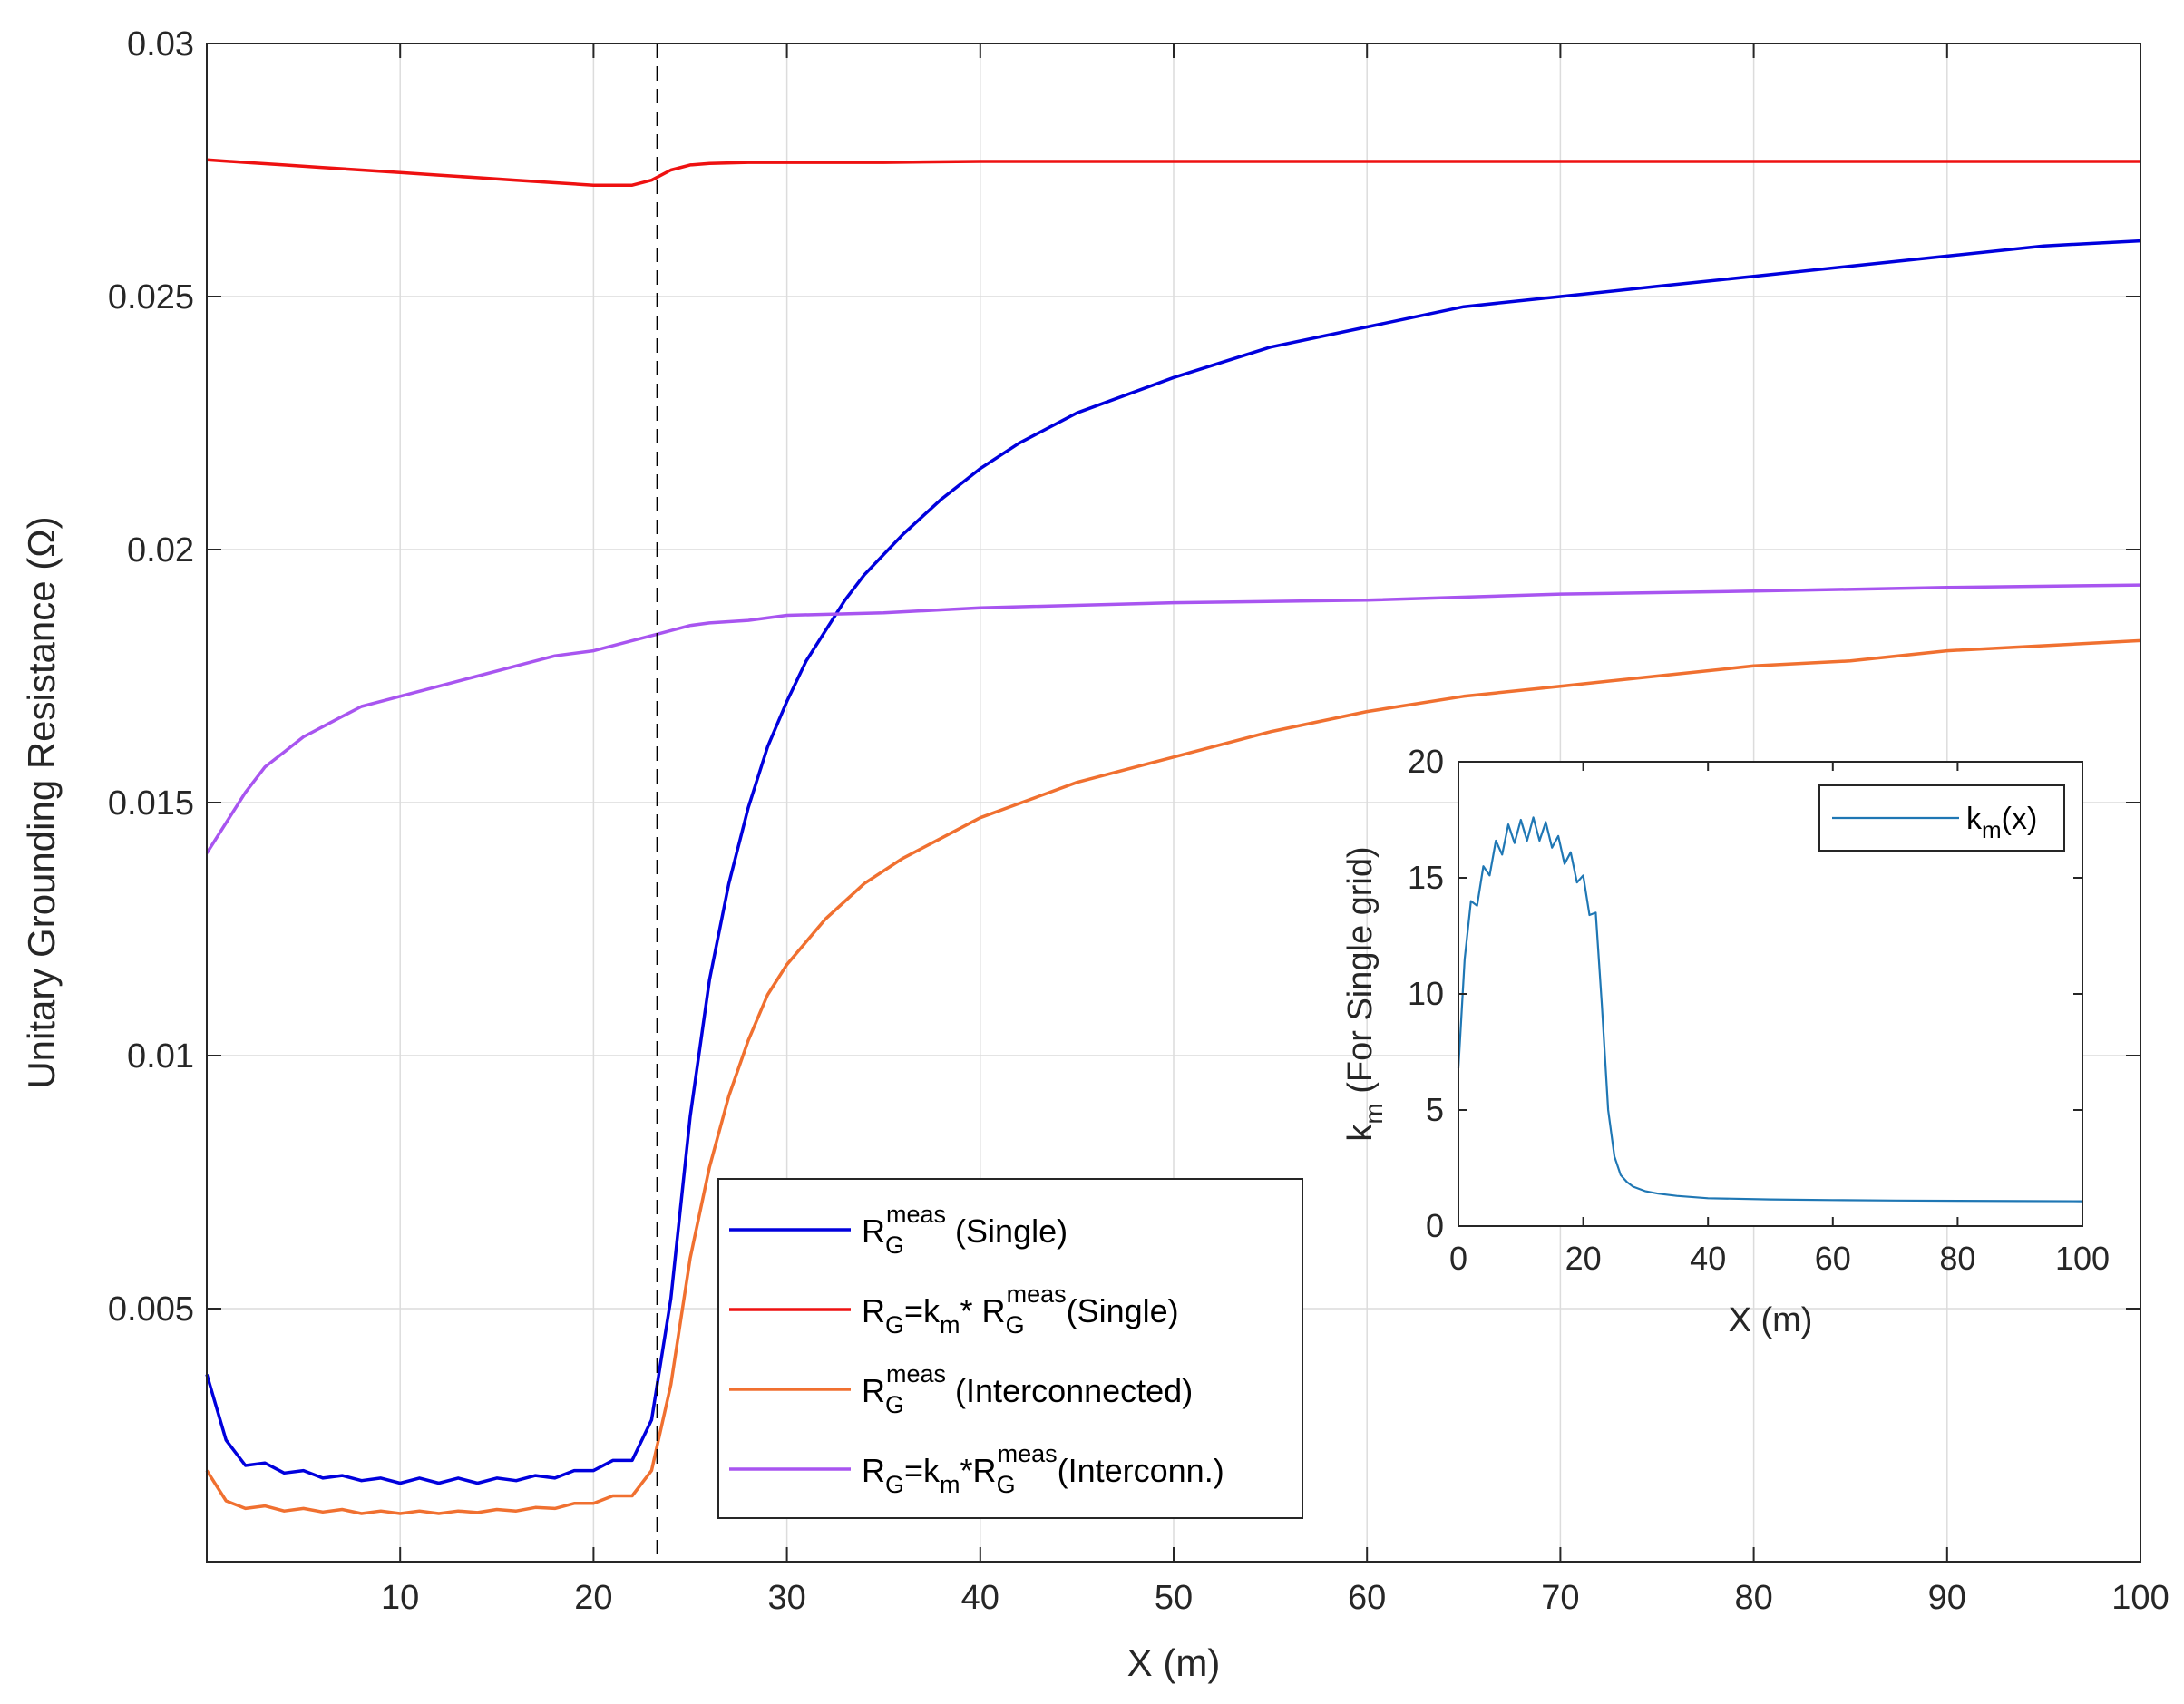 Image resolution: width=2184 pixels, height=1704 pixels. I want to click on inset-x-tick-label: 100, so click(2082, 1258).